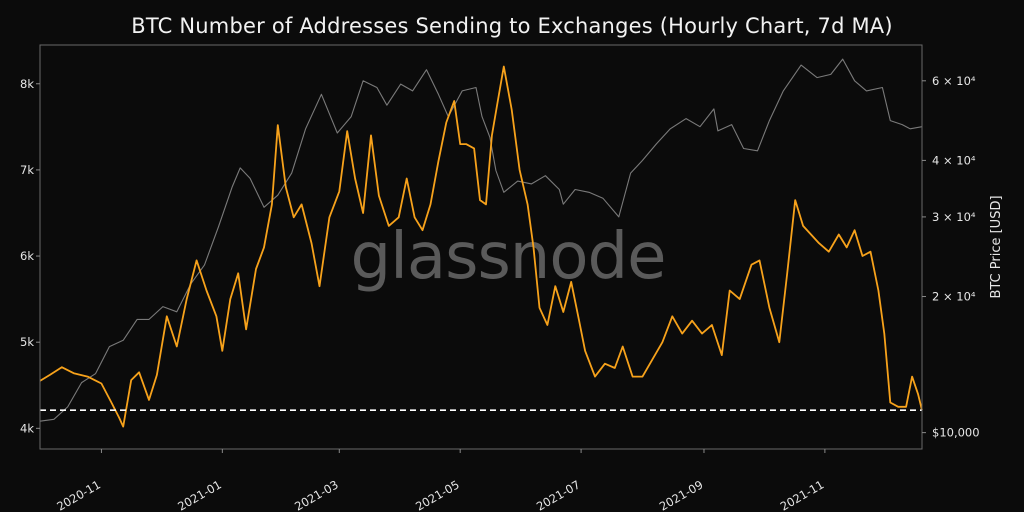  What do you see at coordinates (996, 246) in the screenshot?
I see `y-axis-right-label: BTC Price [USD]` at bounding box center [996, 246].